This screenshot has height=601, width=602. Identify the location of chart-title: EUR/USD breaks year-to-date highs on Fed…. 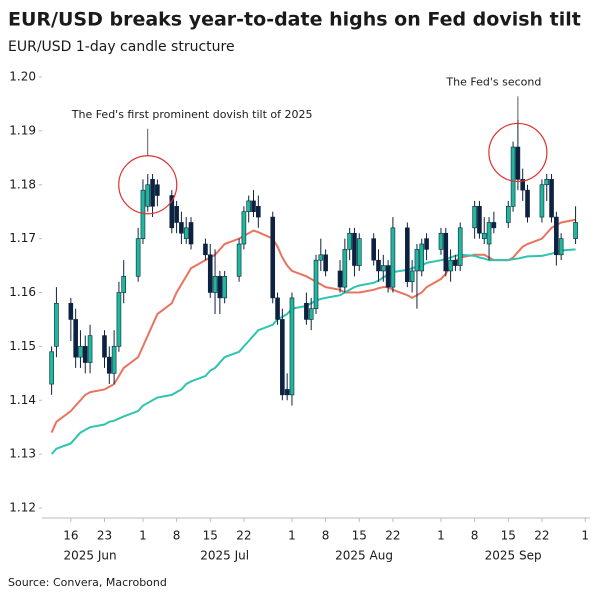
(294, 20).